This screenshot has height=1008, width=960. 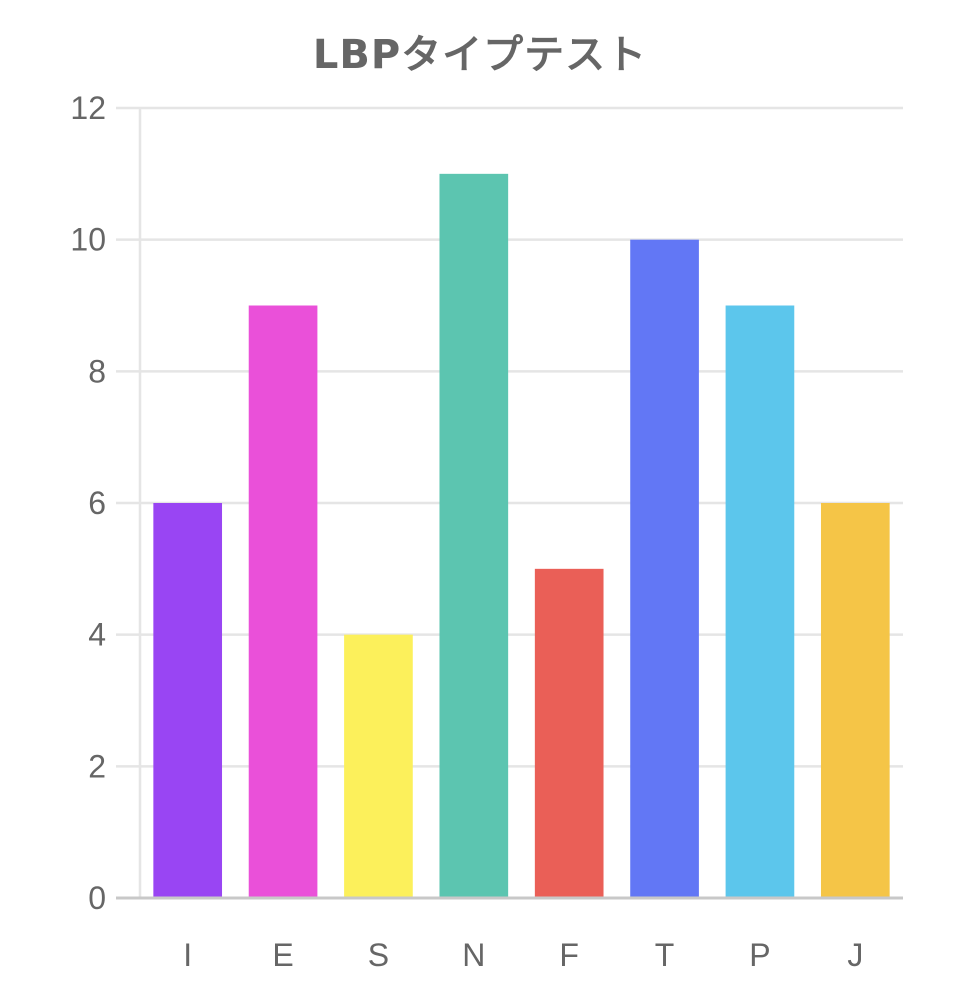 I want to click on x-tick-label: F, so click(x=569, y=955).